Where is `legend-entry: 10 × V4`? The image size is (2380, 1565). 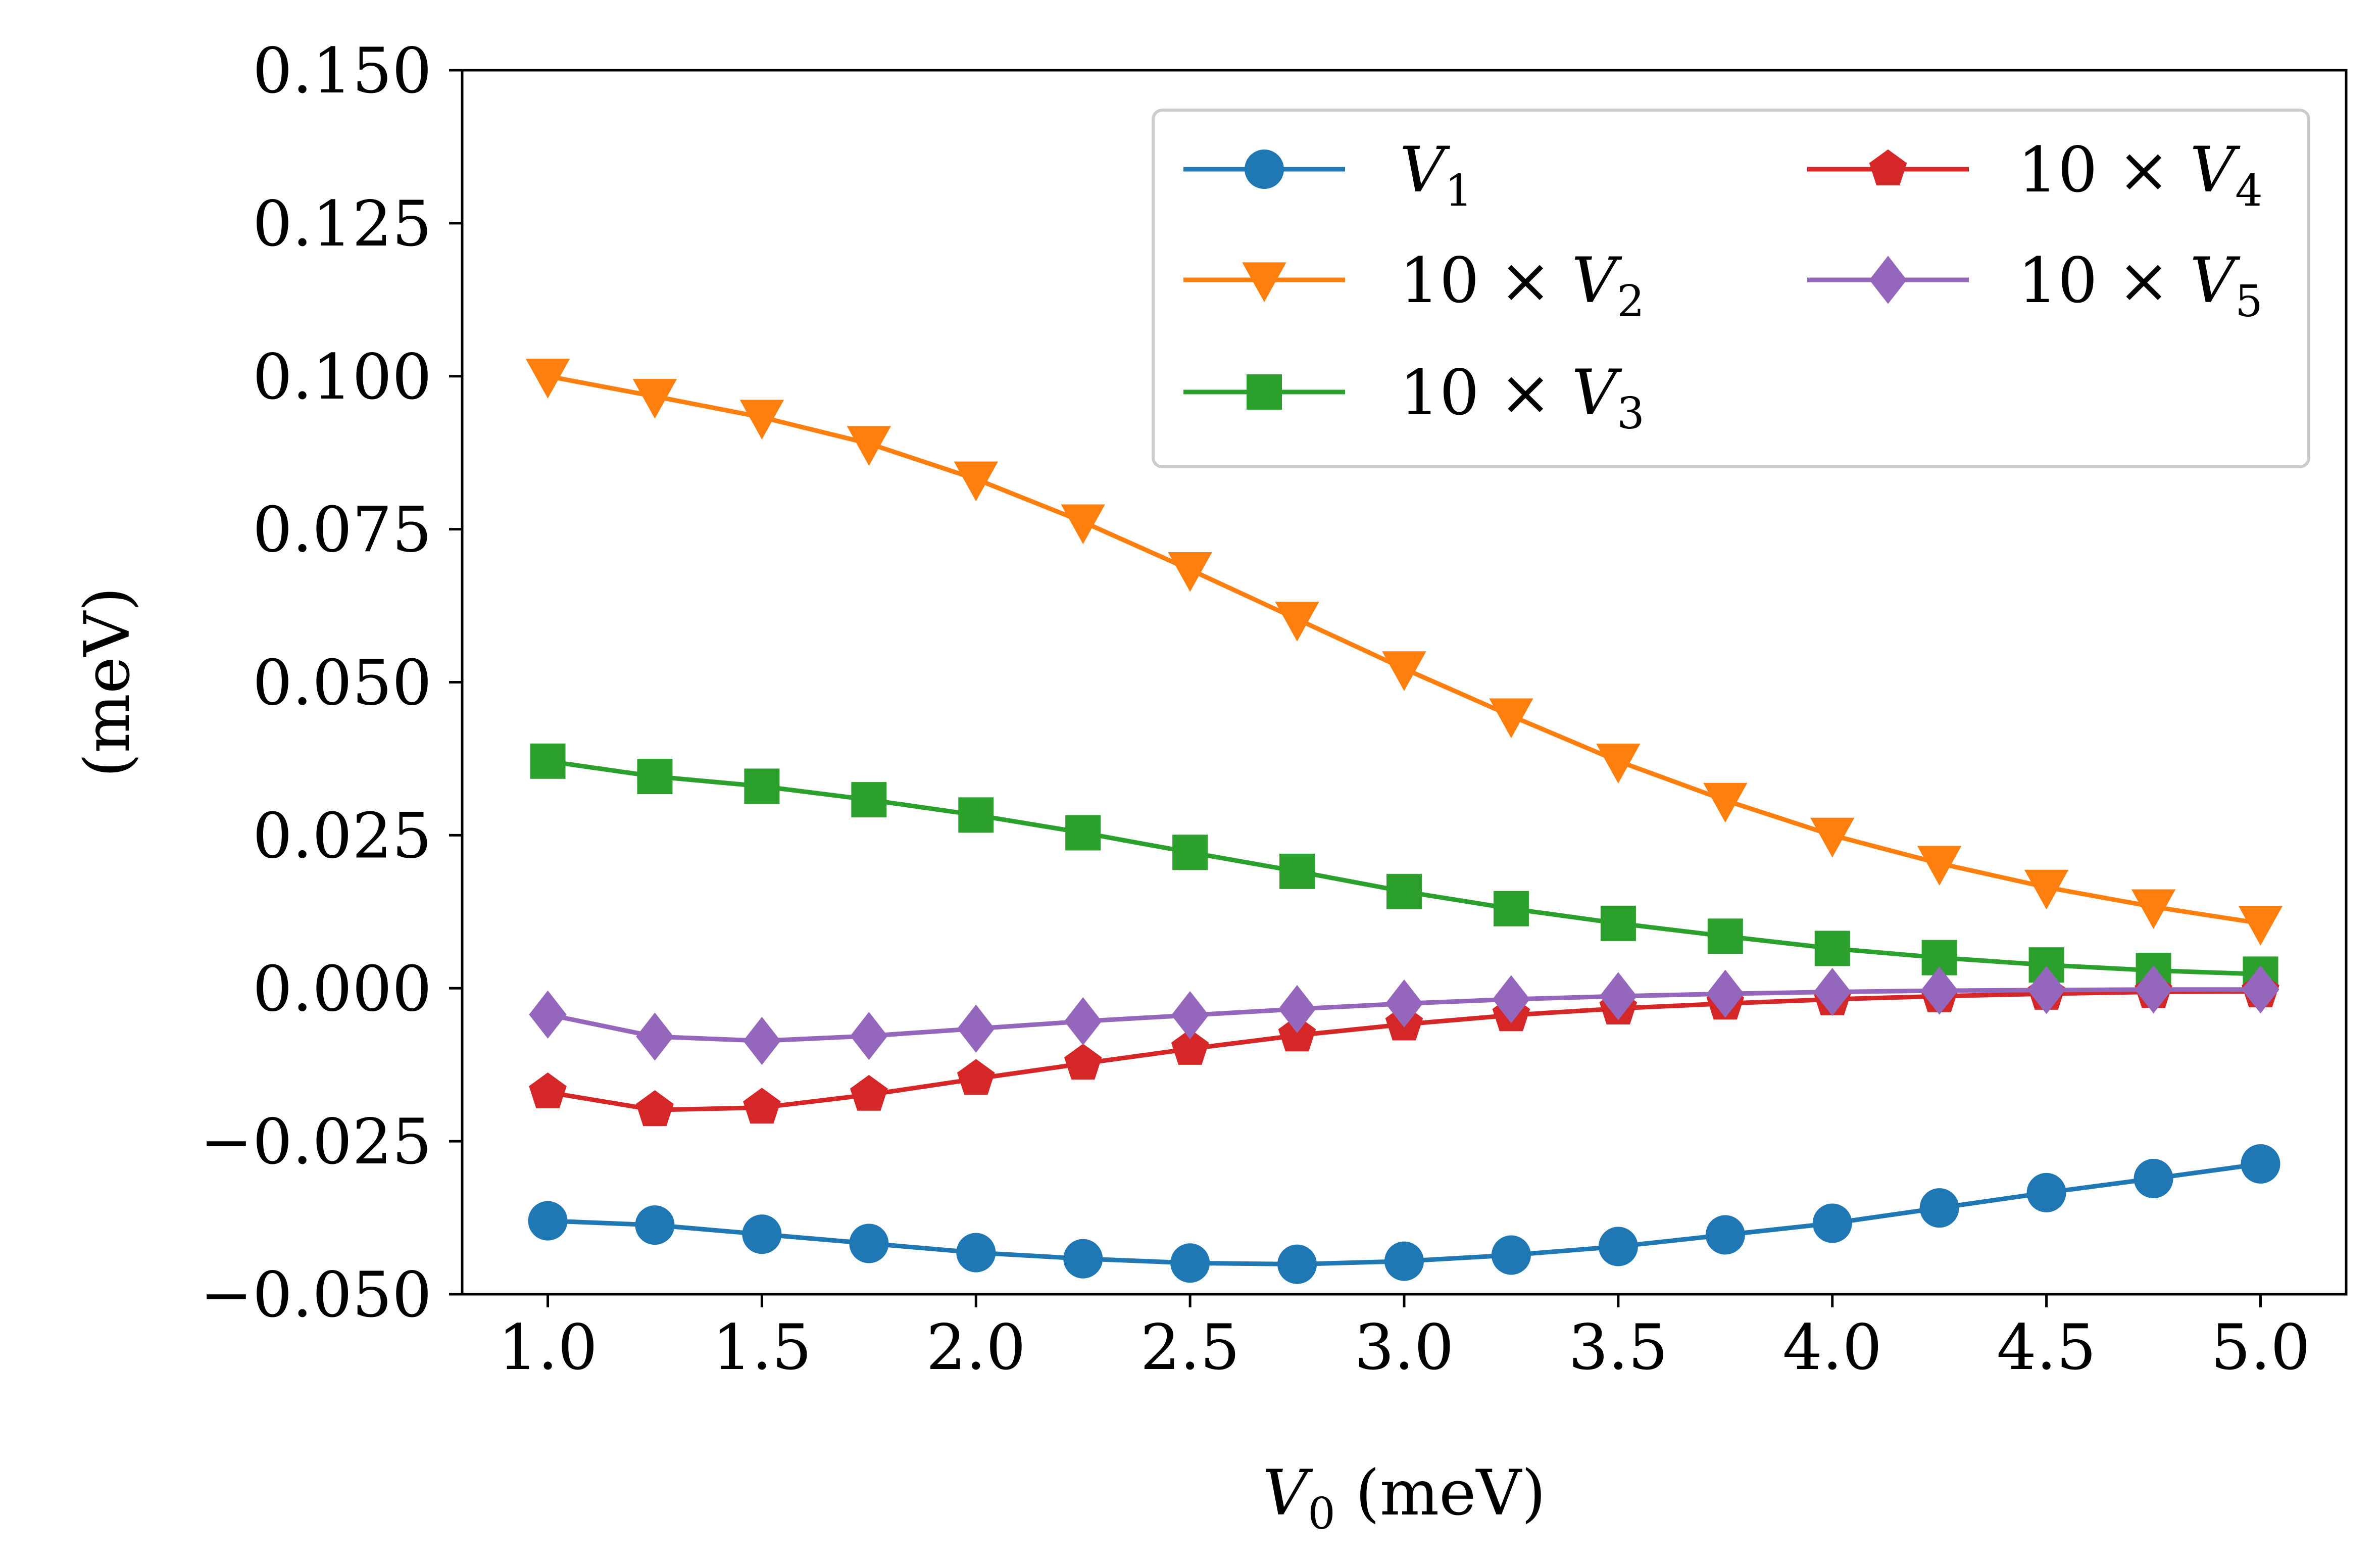
legend-entry: 10 × V4 is located at coordinates (2035, 175).